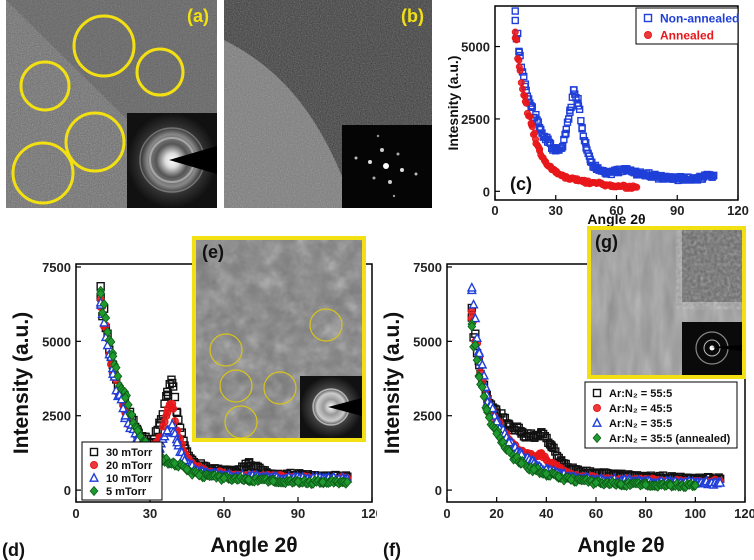 Image resolution: width=754 pixels, height=560 pixels. What do you see at coordinates (331, 407) in the screenshot?
I see `saed-pattern-inset` at bounding box center [331, 407].